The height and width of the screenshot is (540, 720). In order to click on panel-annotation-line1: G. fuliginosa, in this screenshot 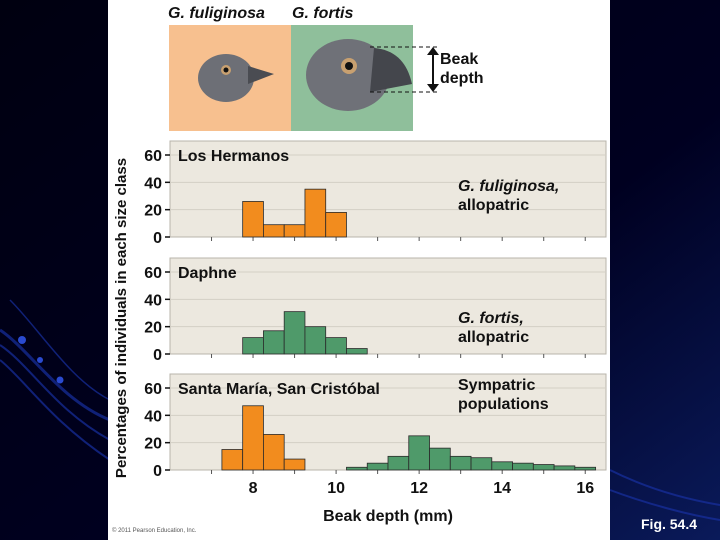, I will do `click(508, 186)`.